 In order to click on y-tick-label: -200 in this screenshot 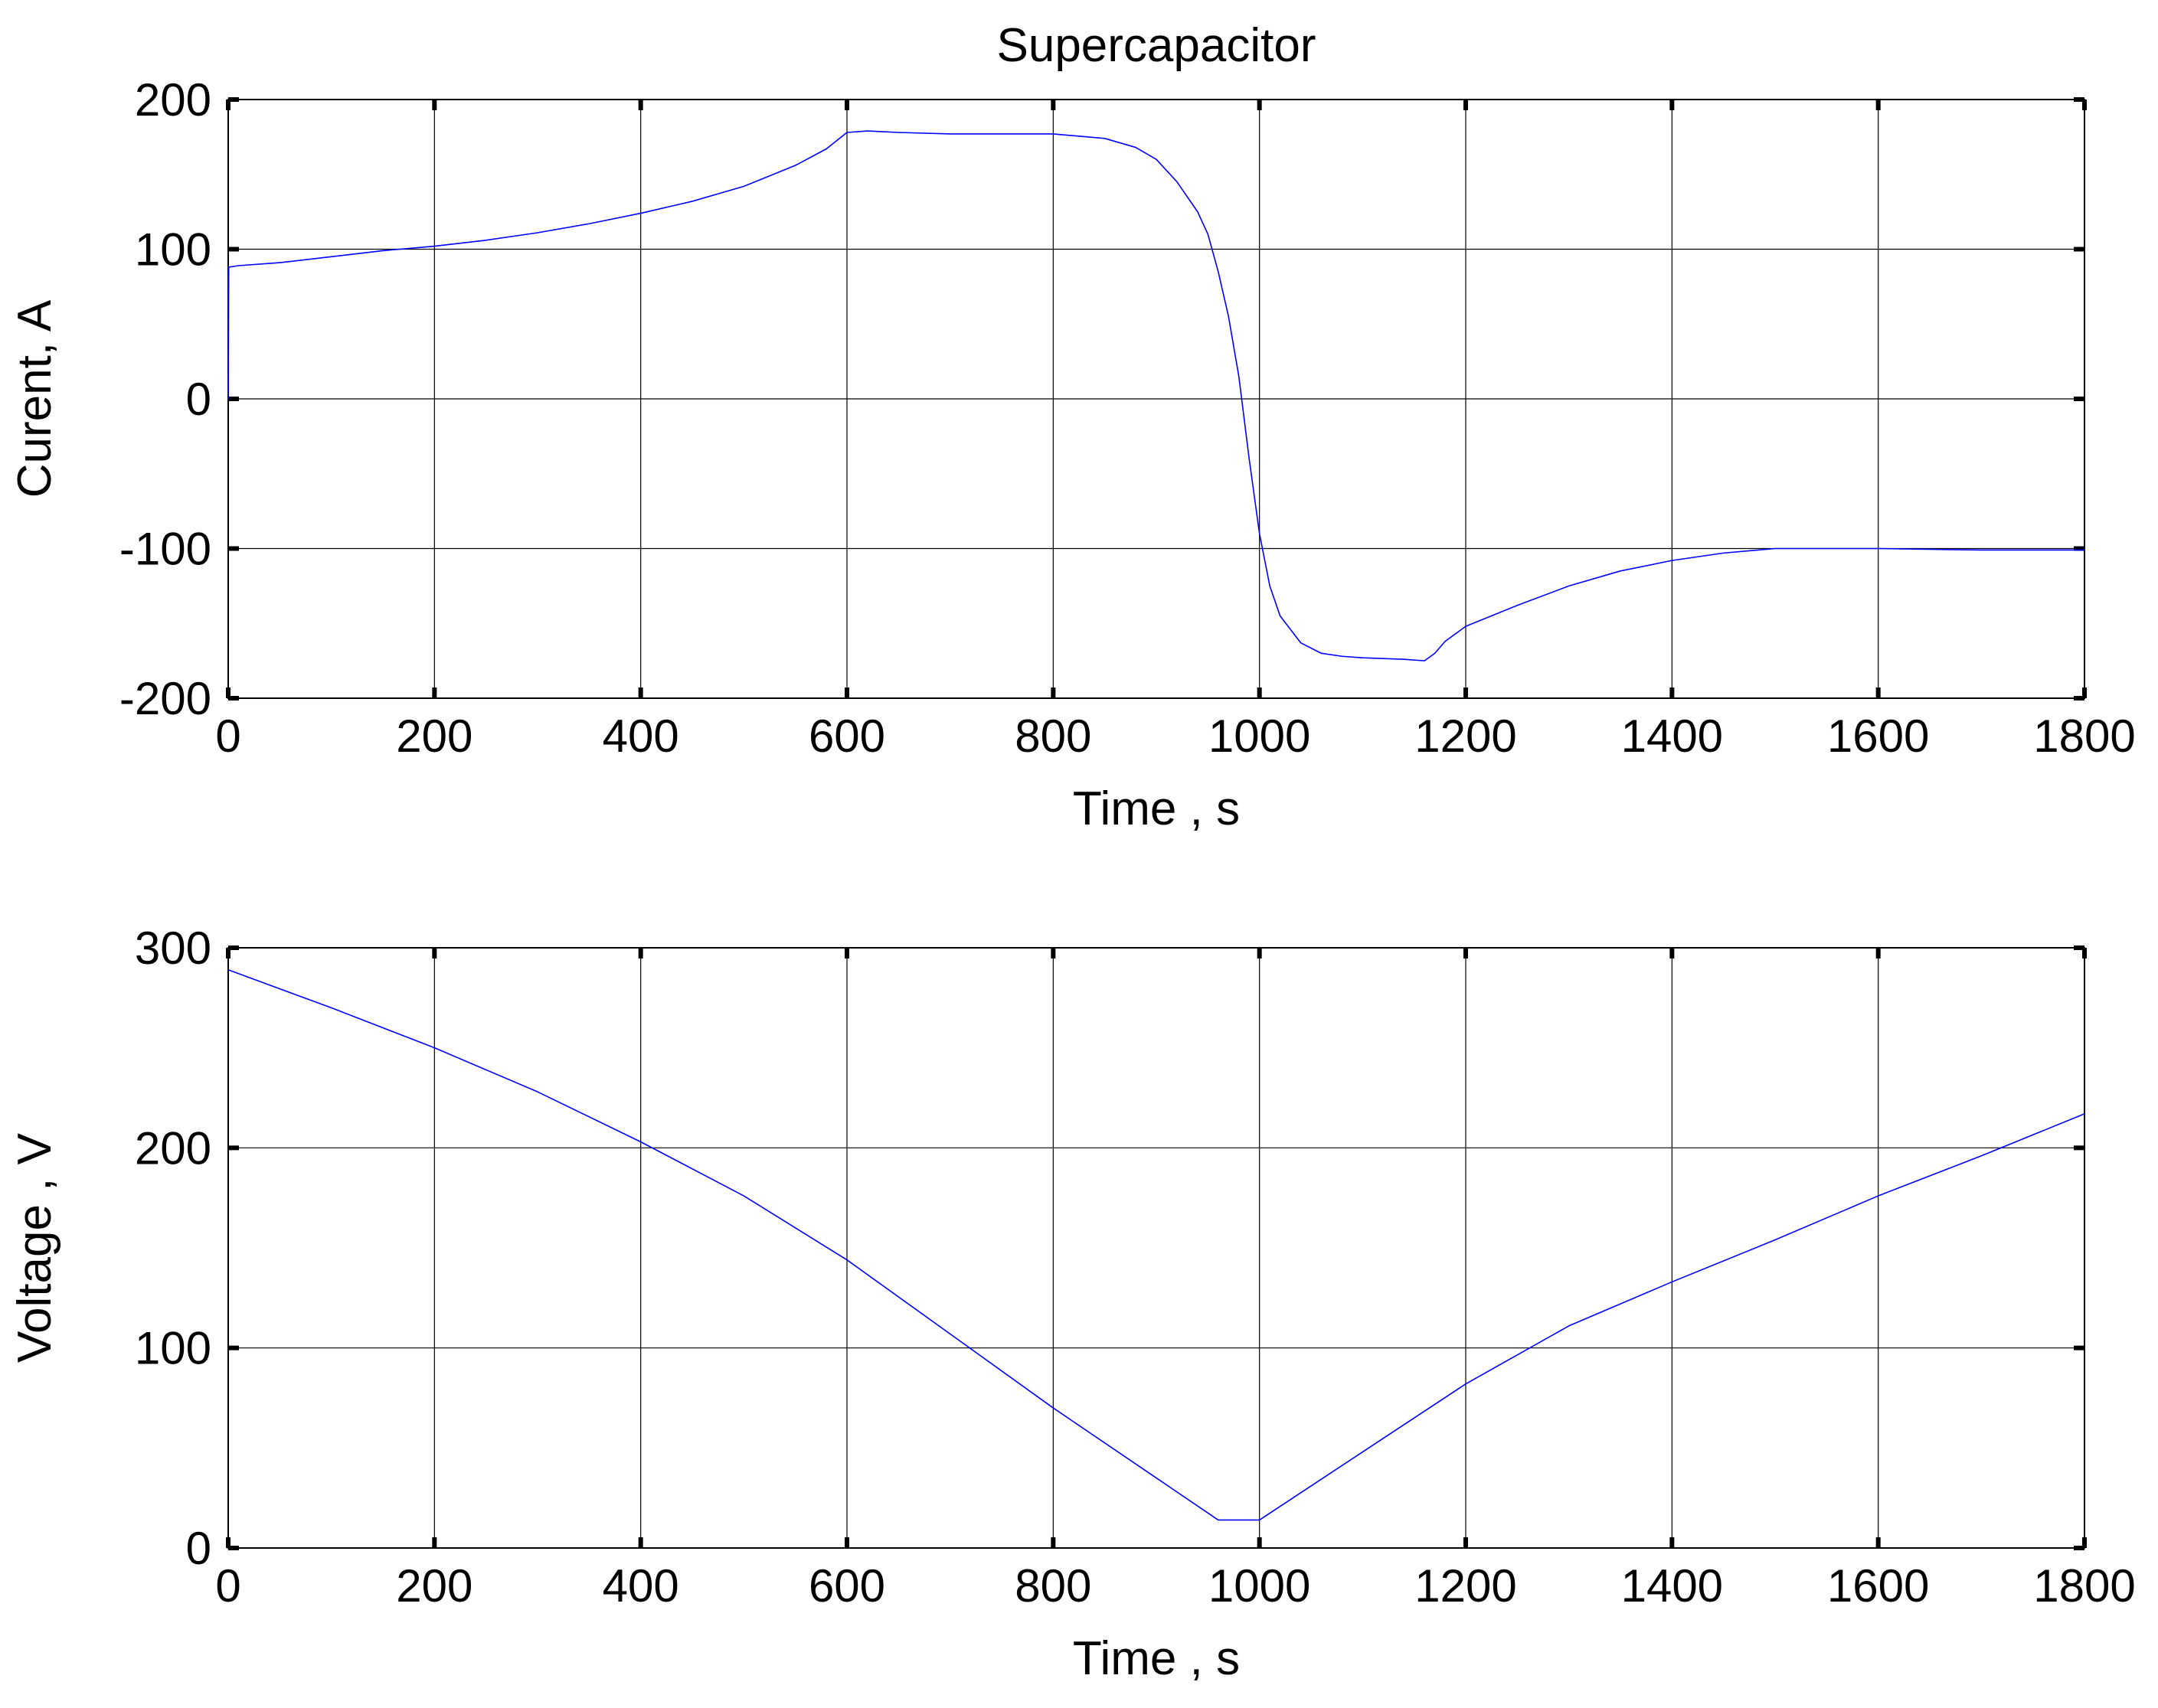, I will do `click(165, 699)`.